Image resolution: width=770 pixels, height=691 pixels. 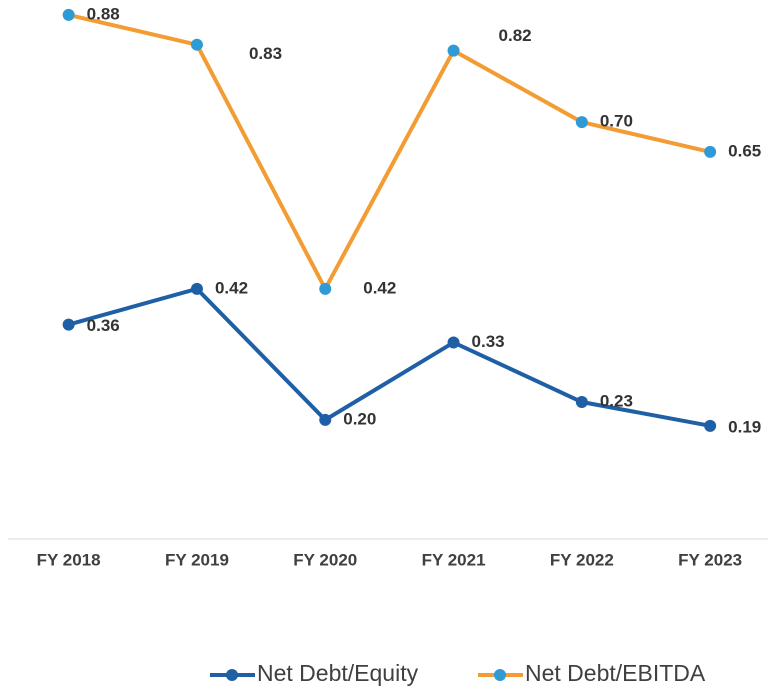 What do you see at coordinates (325, 559) in the screenshot?
I see `x-tick-label: FY 2020` at bounding box center [325, 559].